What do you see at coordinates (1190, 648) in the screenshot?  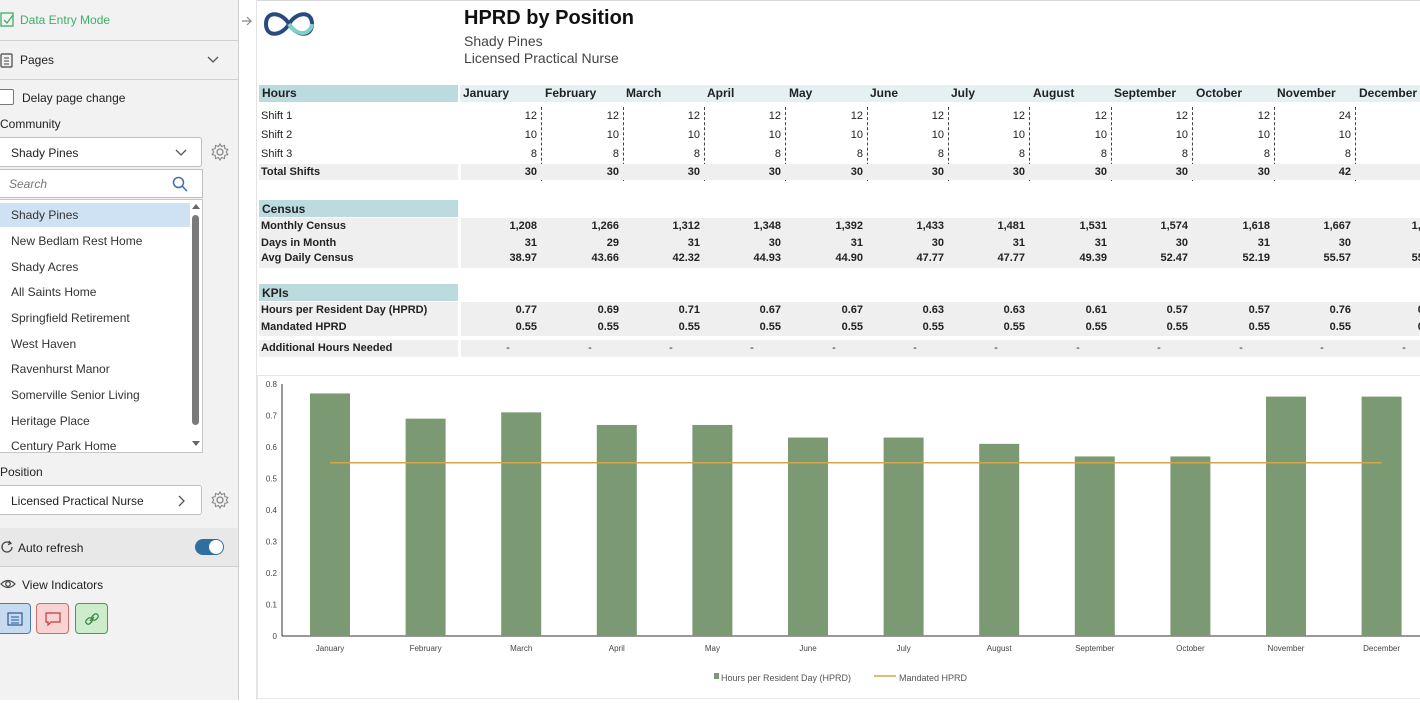 I see `x-tick-label: October` at bounding box center [1190, 648].